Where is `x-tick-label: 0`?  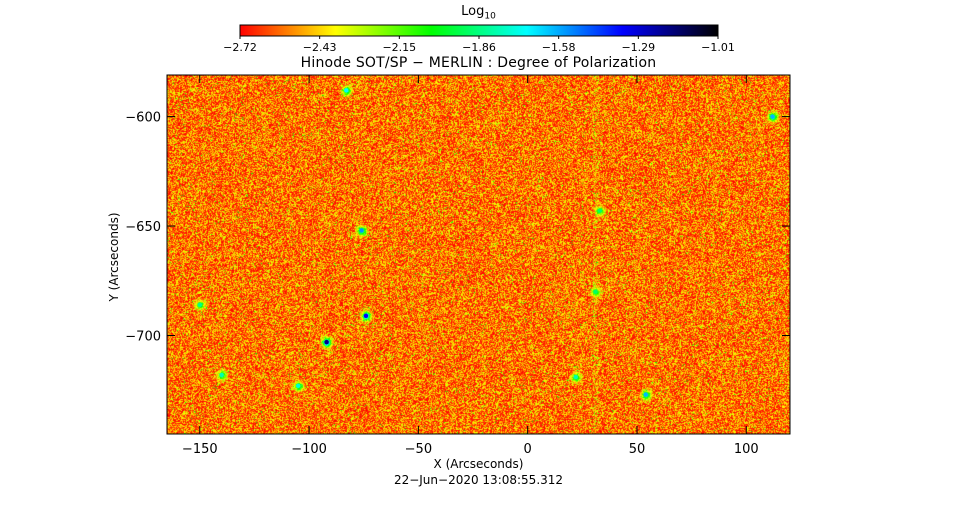 x-tick-label: 0 is located at coordinates (528, 449).